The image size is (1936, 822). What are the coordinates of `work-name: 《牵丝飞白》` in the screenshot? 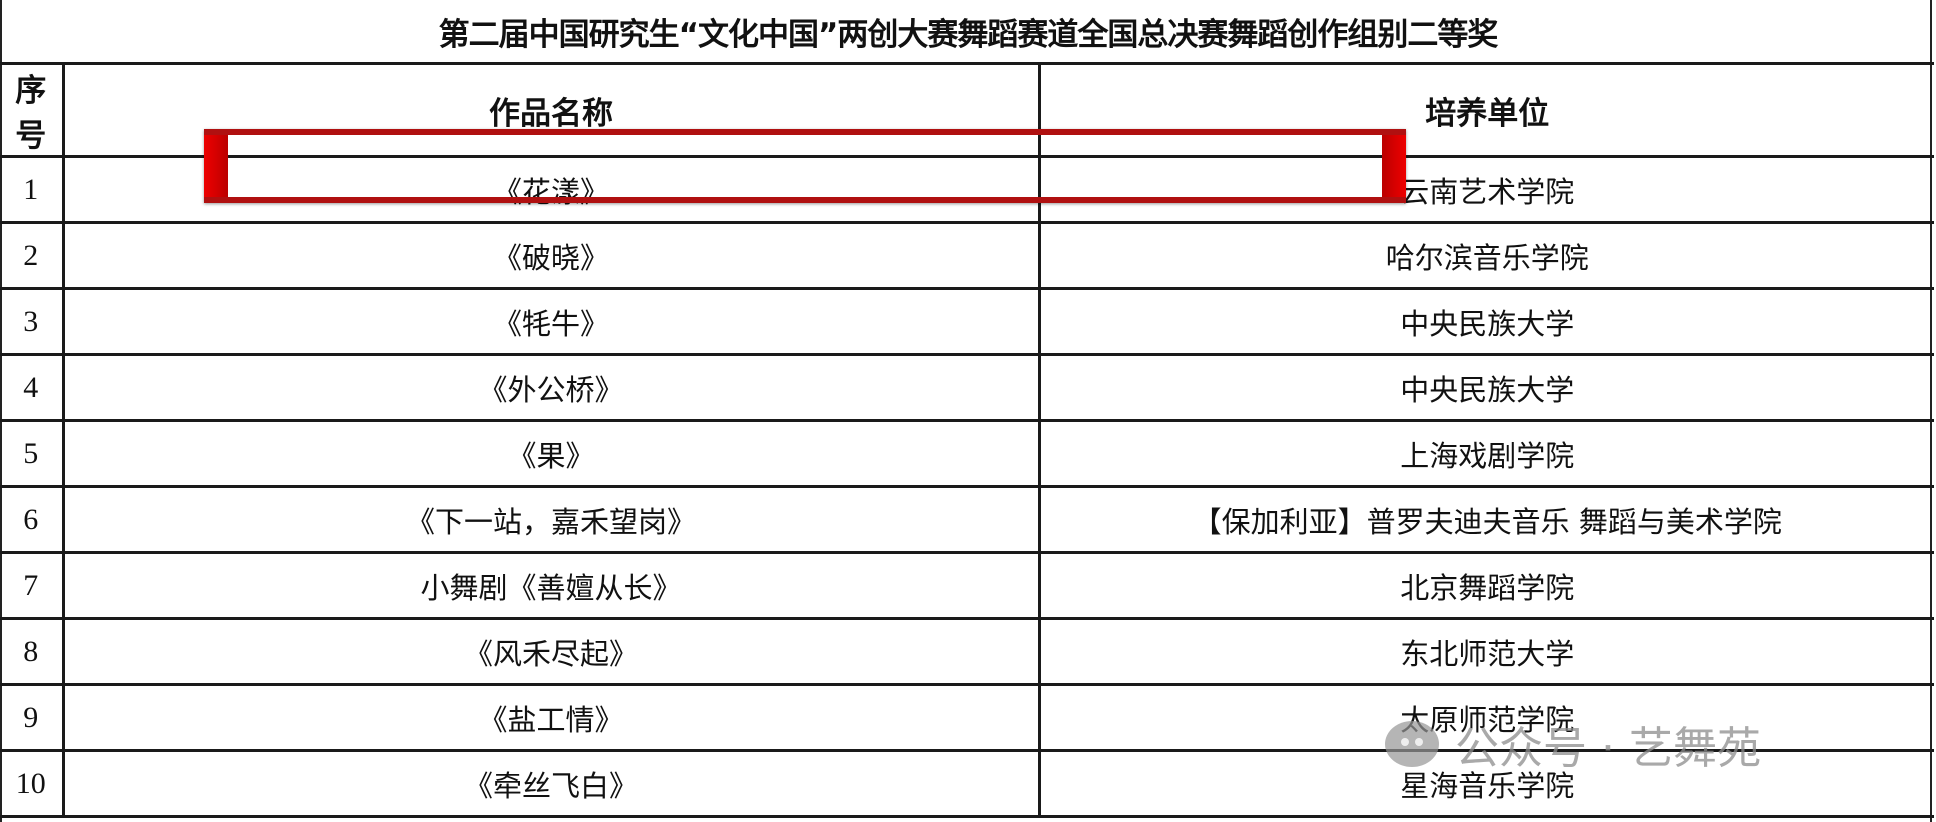 It's located at (551, 783).